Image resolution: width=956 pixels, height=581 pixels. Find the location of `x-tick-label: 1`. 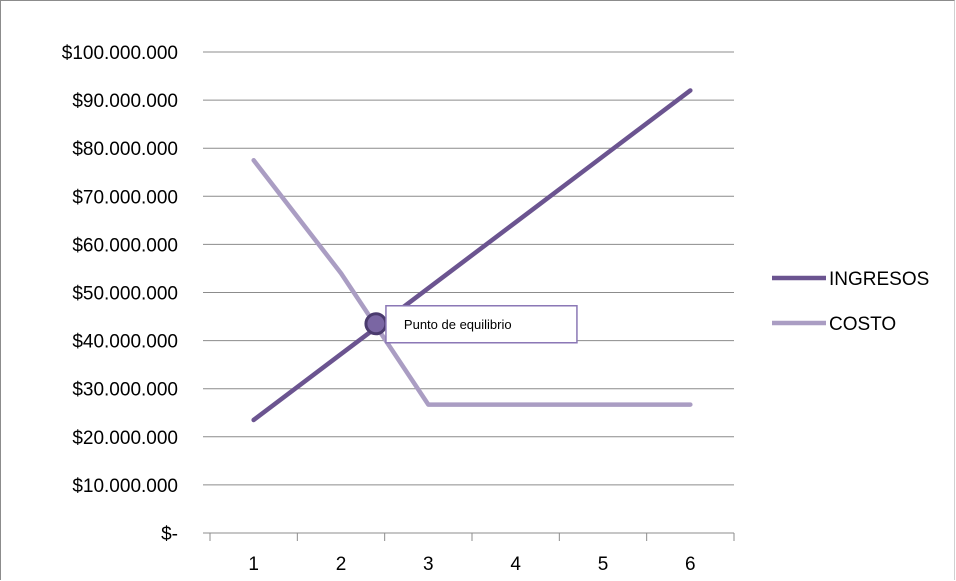

x-tick-label: 1 is located at coordinates (253, 564).